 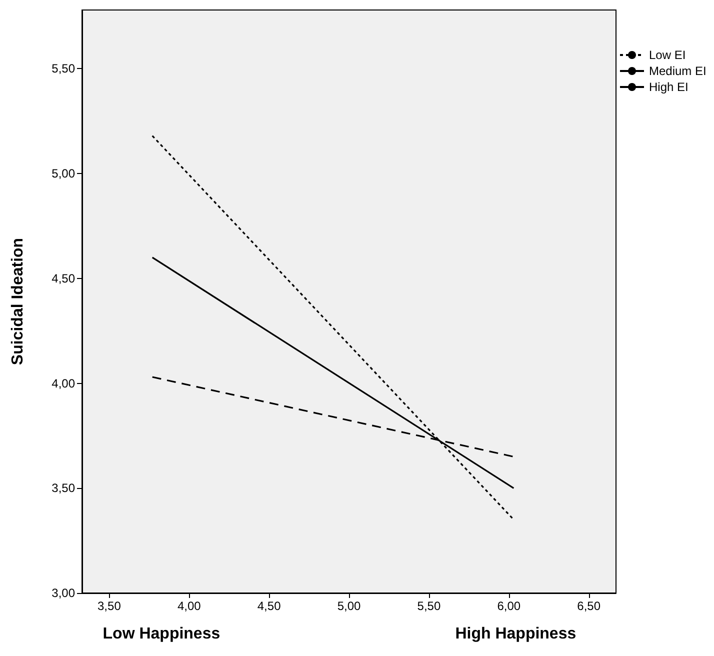 What do you see at coordinates (64, 173) in the screenshot?
I see `y-tick-label: 5,00` at bounding box center [64, 173].